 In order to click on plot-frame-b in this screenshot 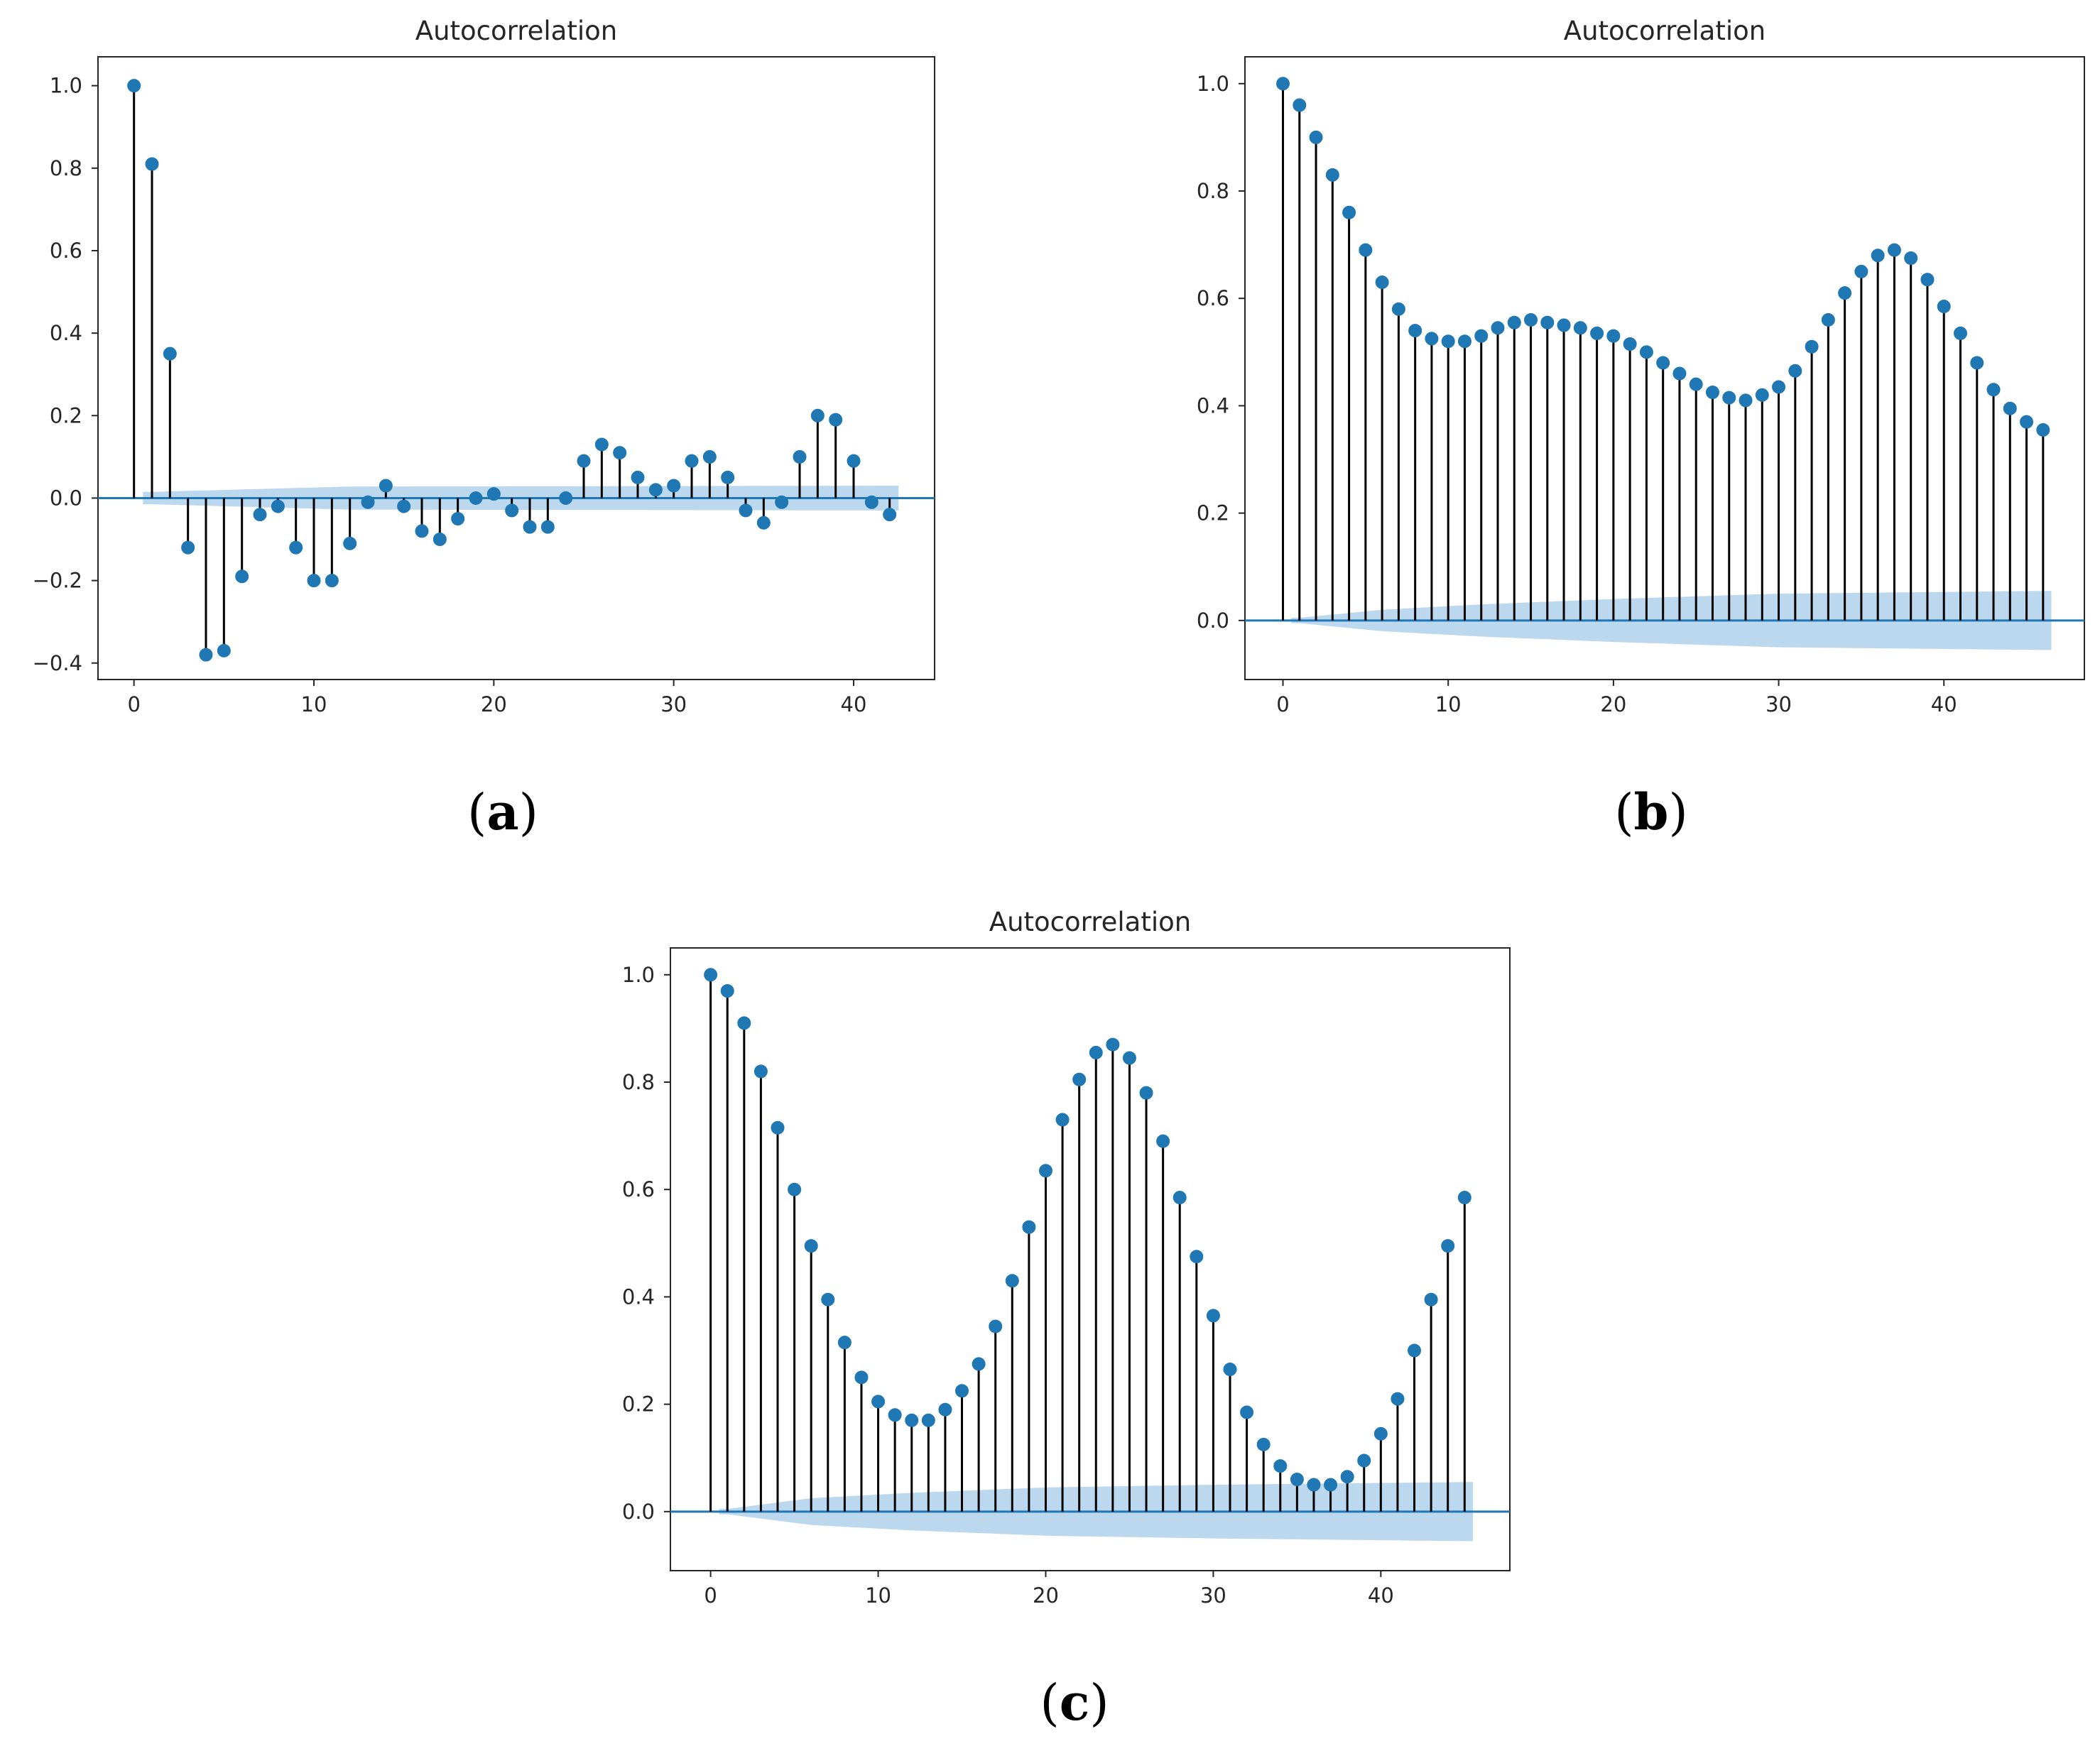, I will do `click(1664, 368)`.